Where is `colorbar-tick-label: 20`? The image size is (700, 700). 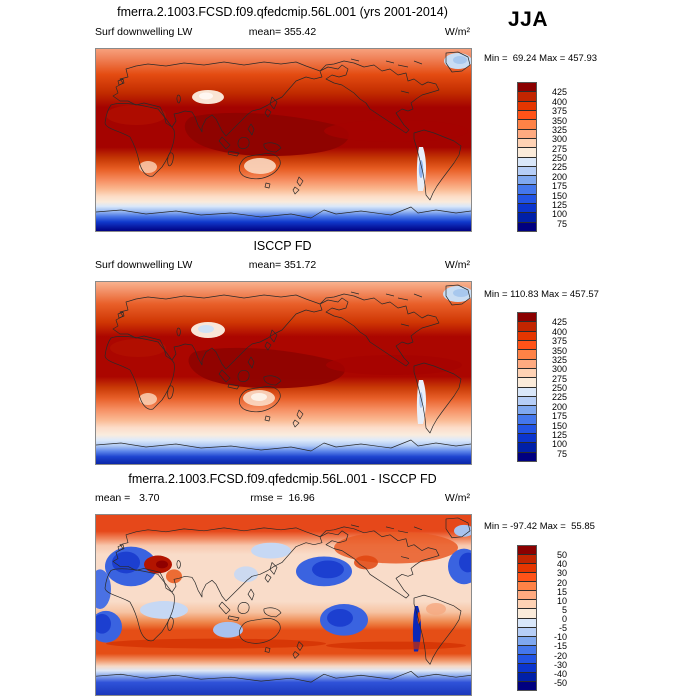 colorbar-tick-label: 20 is located at coordinates (561, 582).